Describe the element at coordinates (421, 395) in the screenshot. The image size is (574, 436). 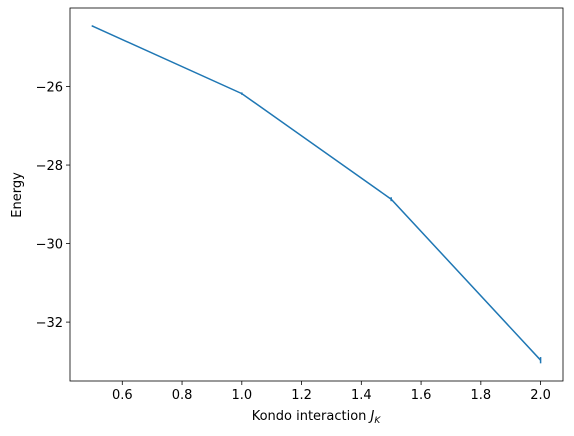
I see `x-tick-label: 1.6` at that location.